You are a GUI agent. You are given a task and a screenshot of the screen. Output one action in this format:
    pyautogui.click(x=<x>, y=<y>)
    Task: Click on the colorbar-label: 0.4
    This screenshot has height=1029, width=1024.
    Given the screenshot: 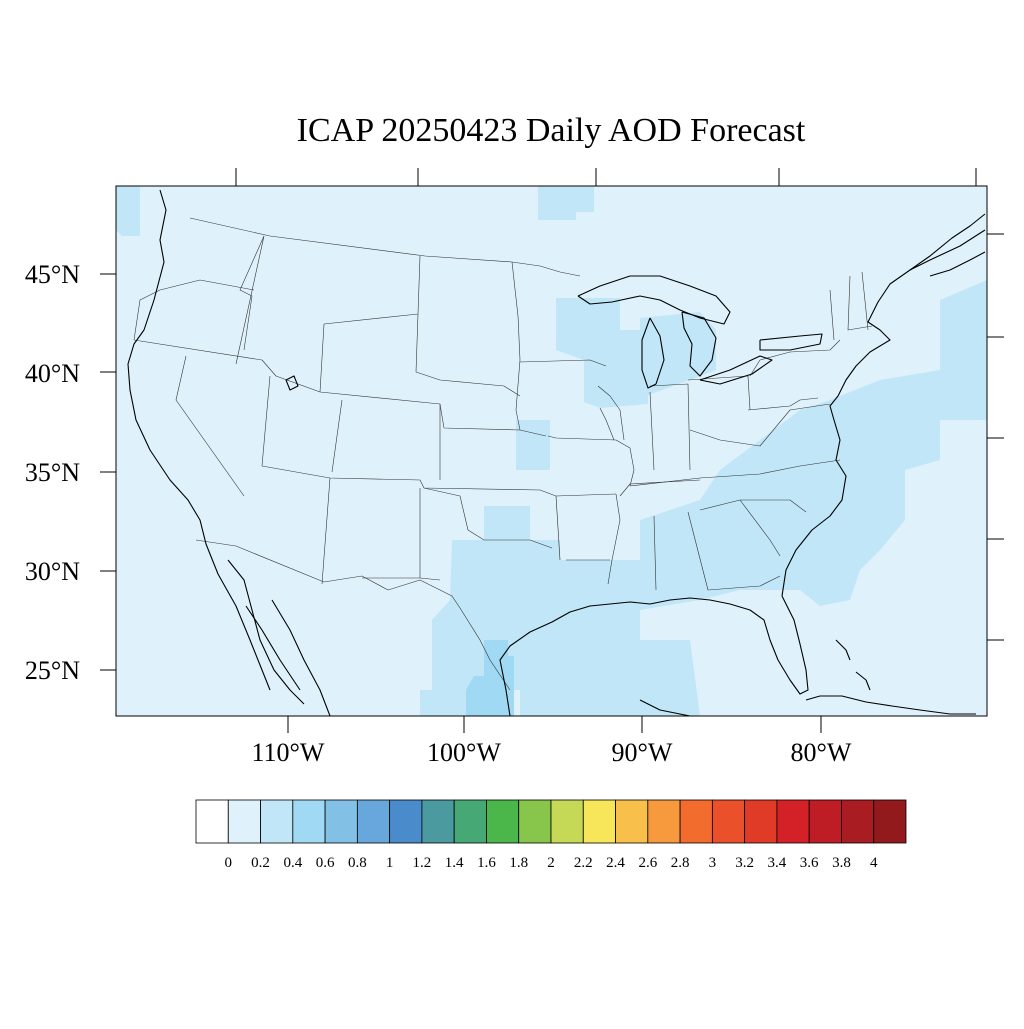 What is the action you would take?
    pyautogui.click(x=292, y=863)
    